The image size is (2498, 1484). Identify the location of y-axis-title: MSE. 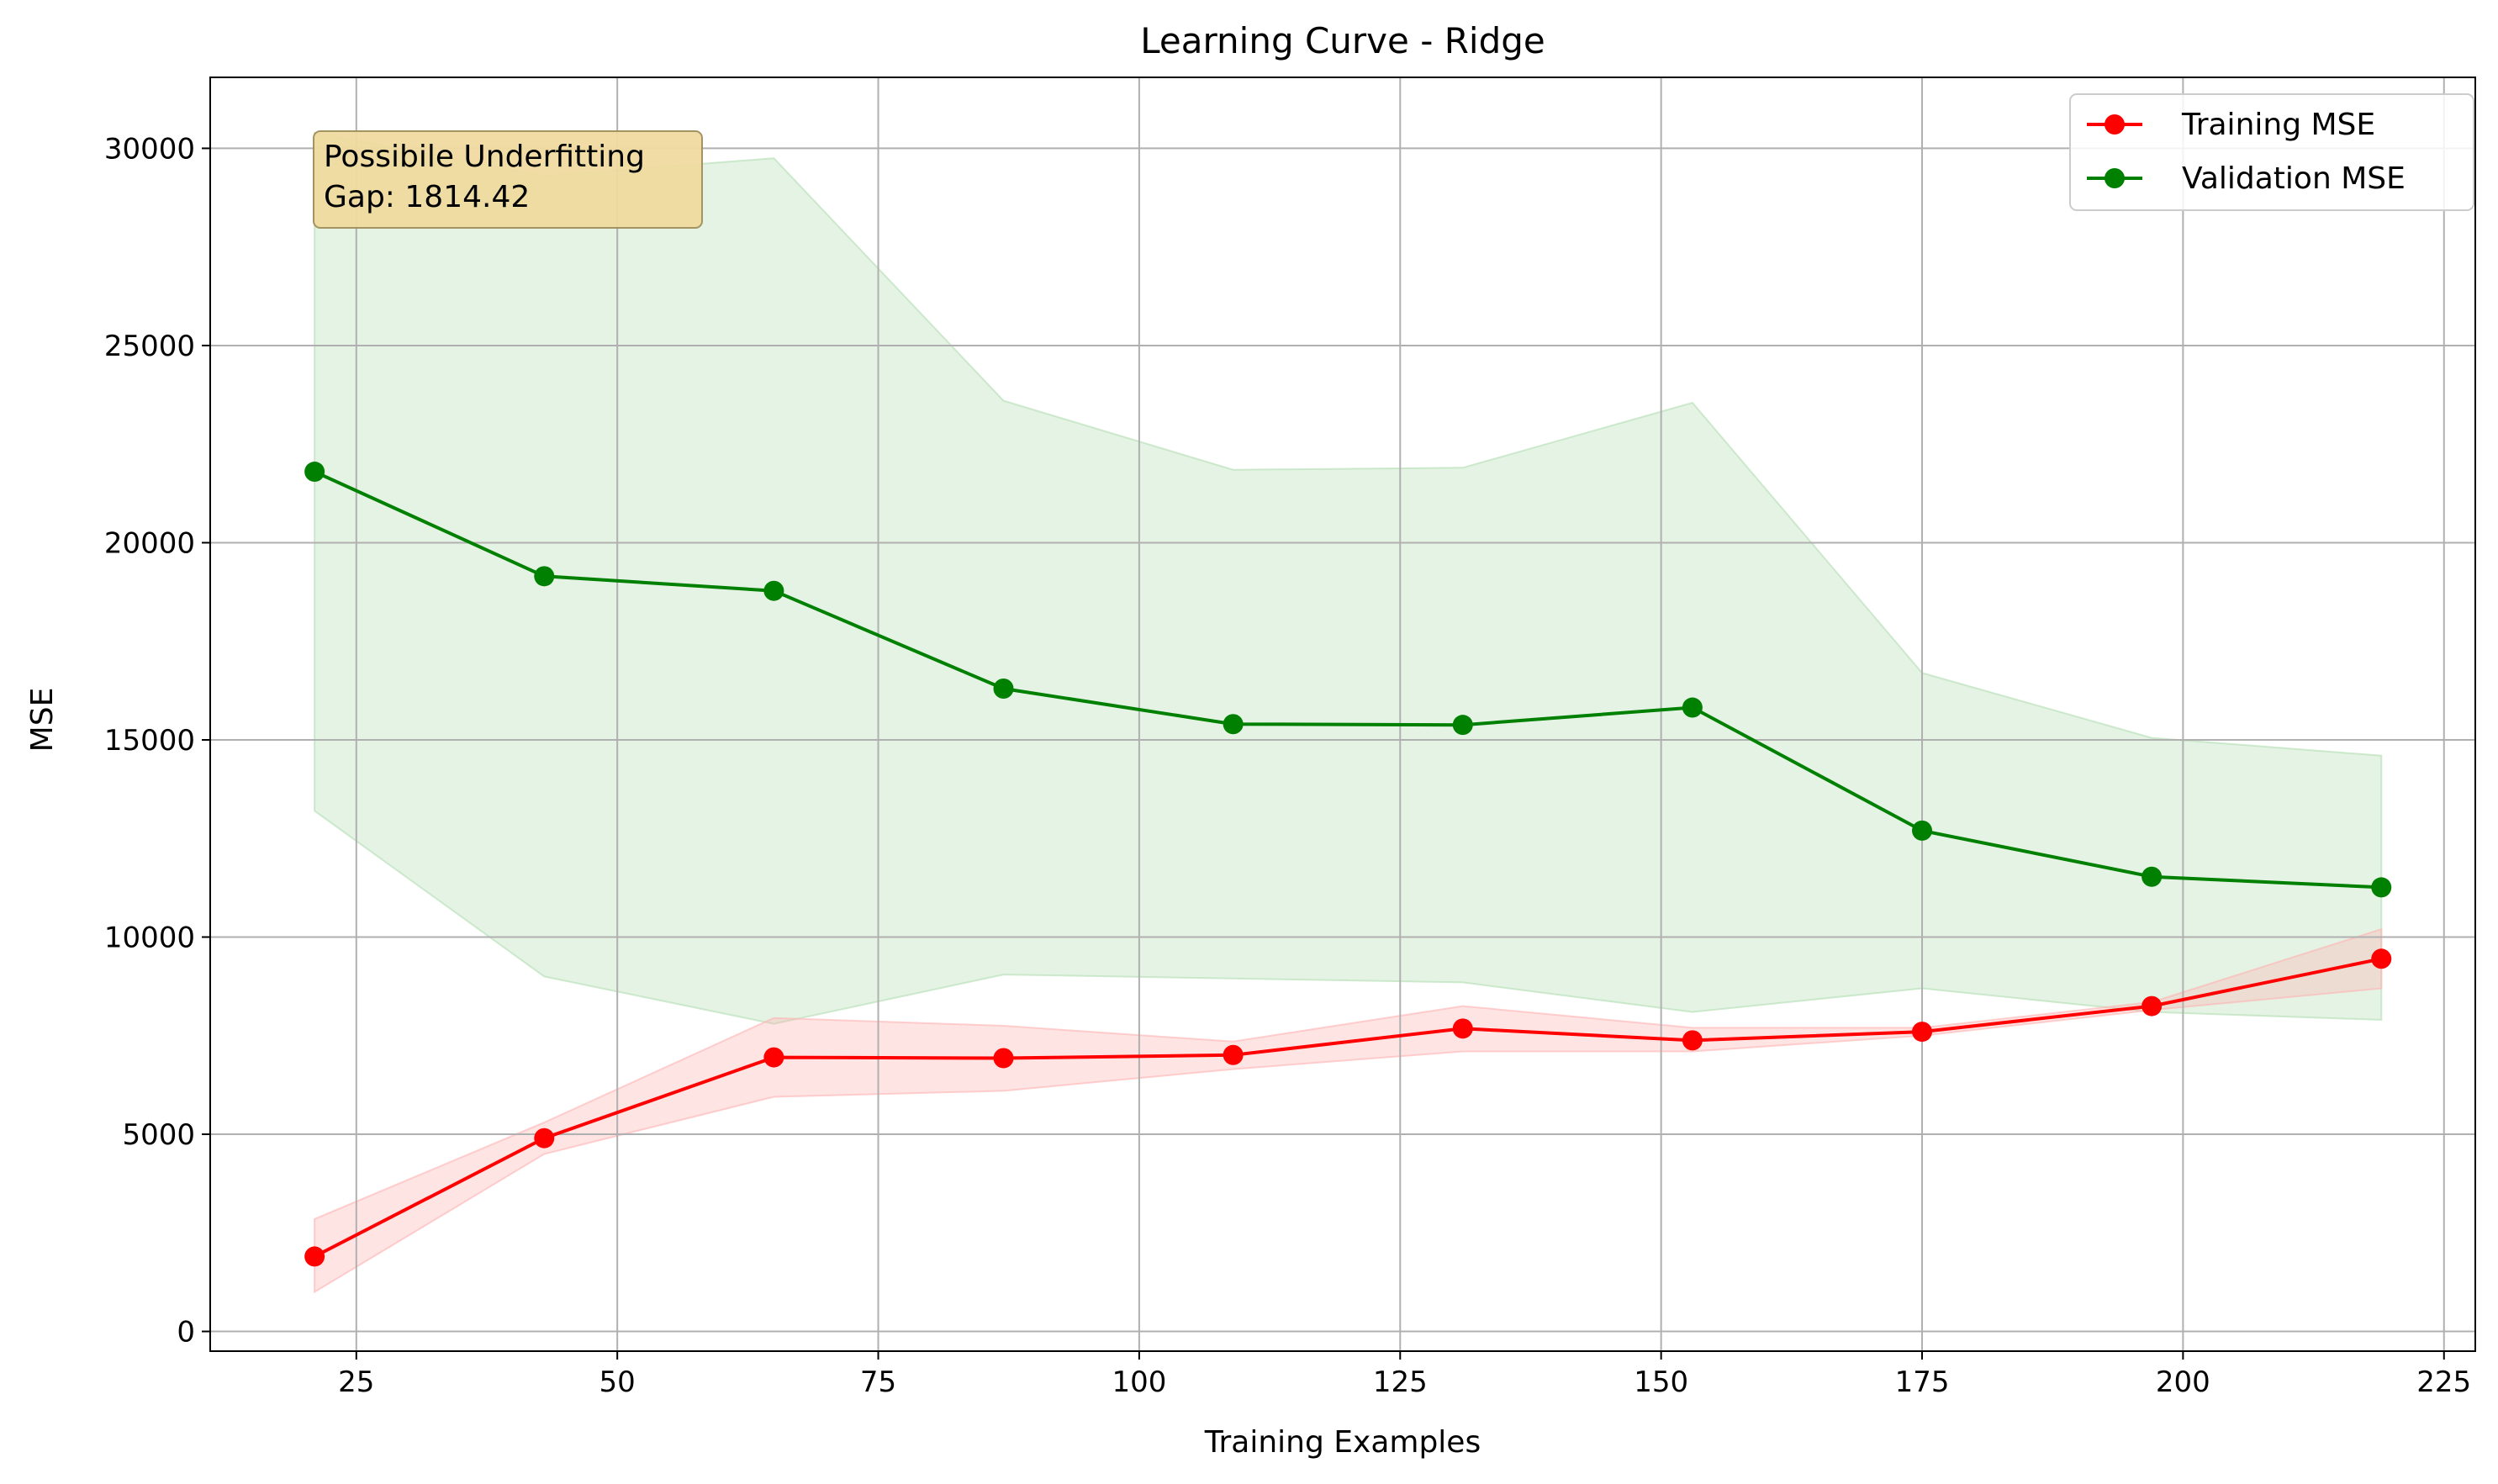
(42, 720).